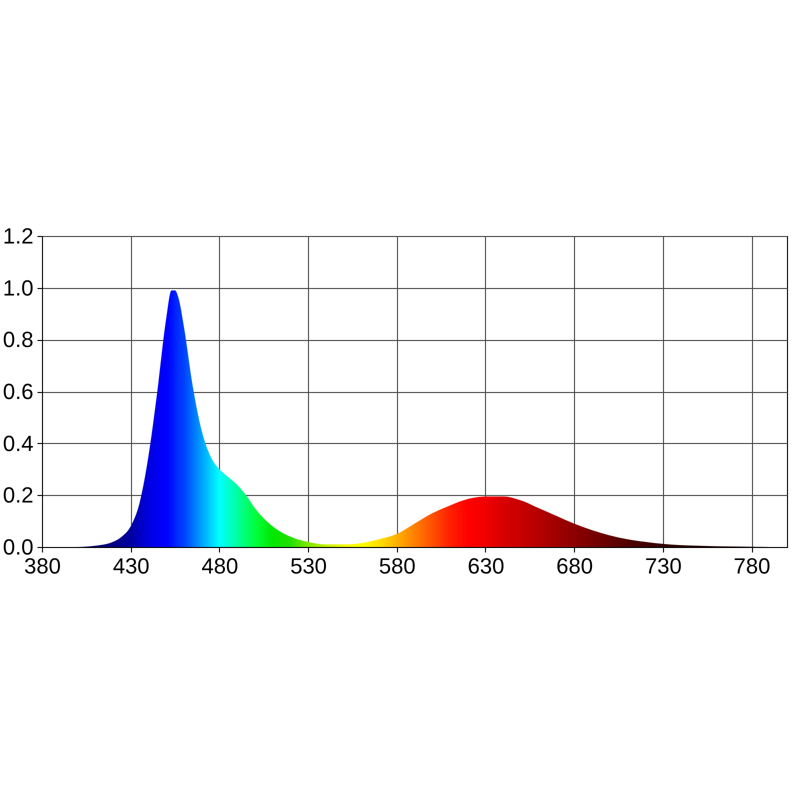  I want to click on x-tick-label: 780, so click(752, 566).